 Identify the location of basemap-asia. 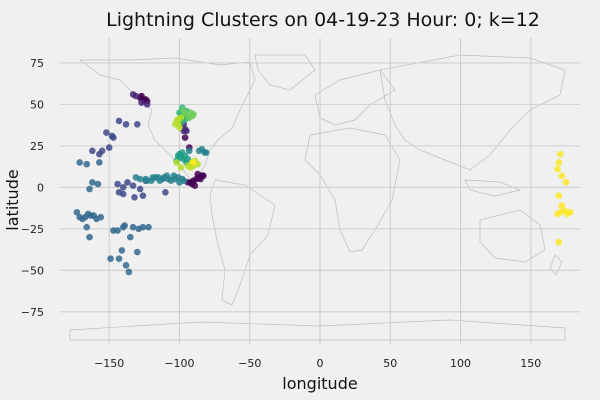
(472, 112).